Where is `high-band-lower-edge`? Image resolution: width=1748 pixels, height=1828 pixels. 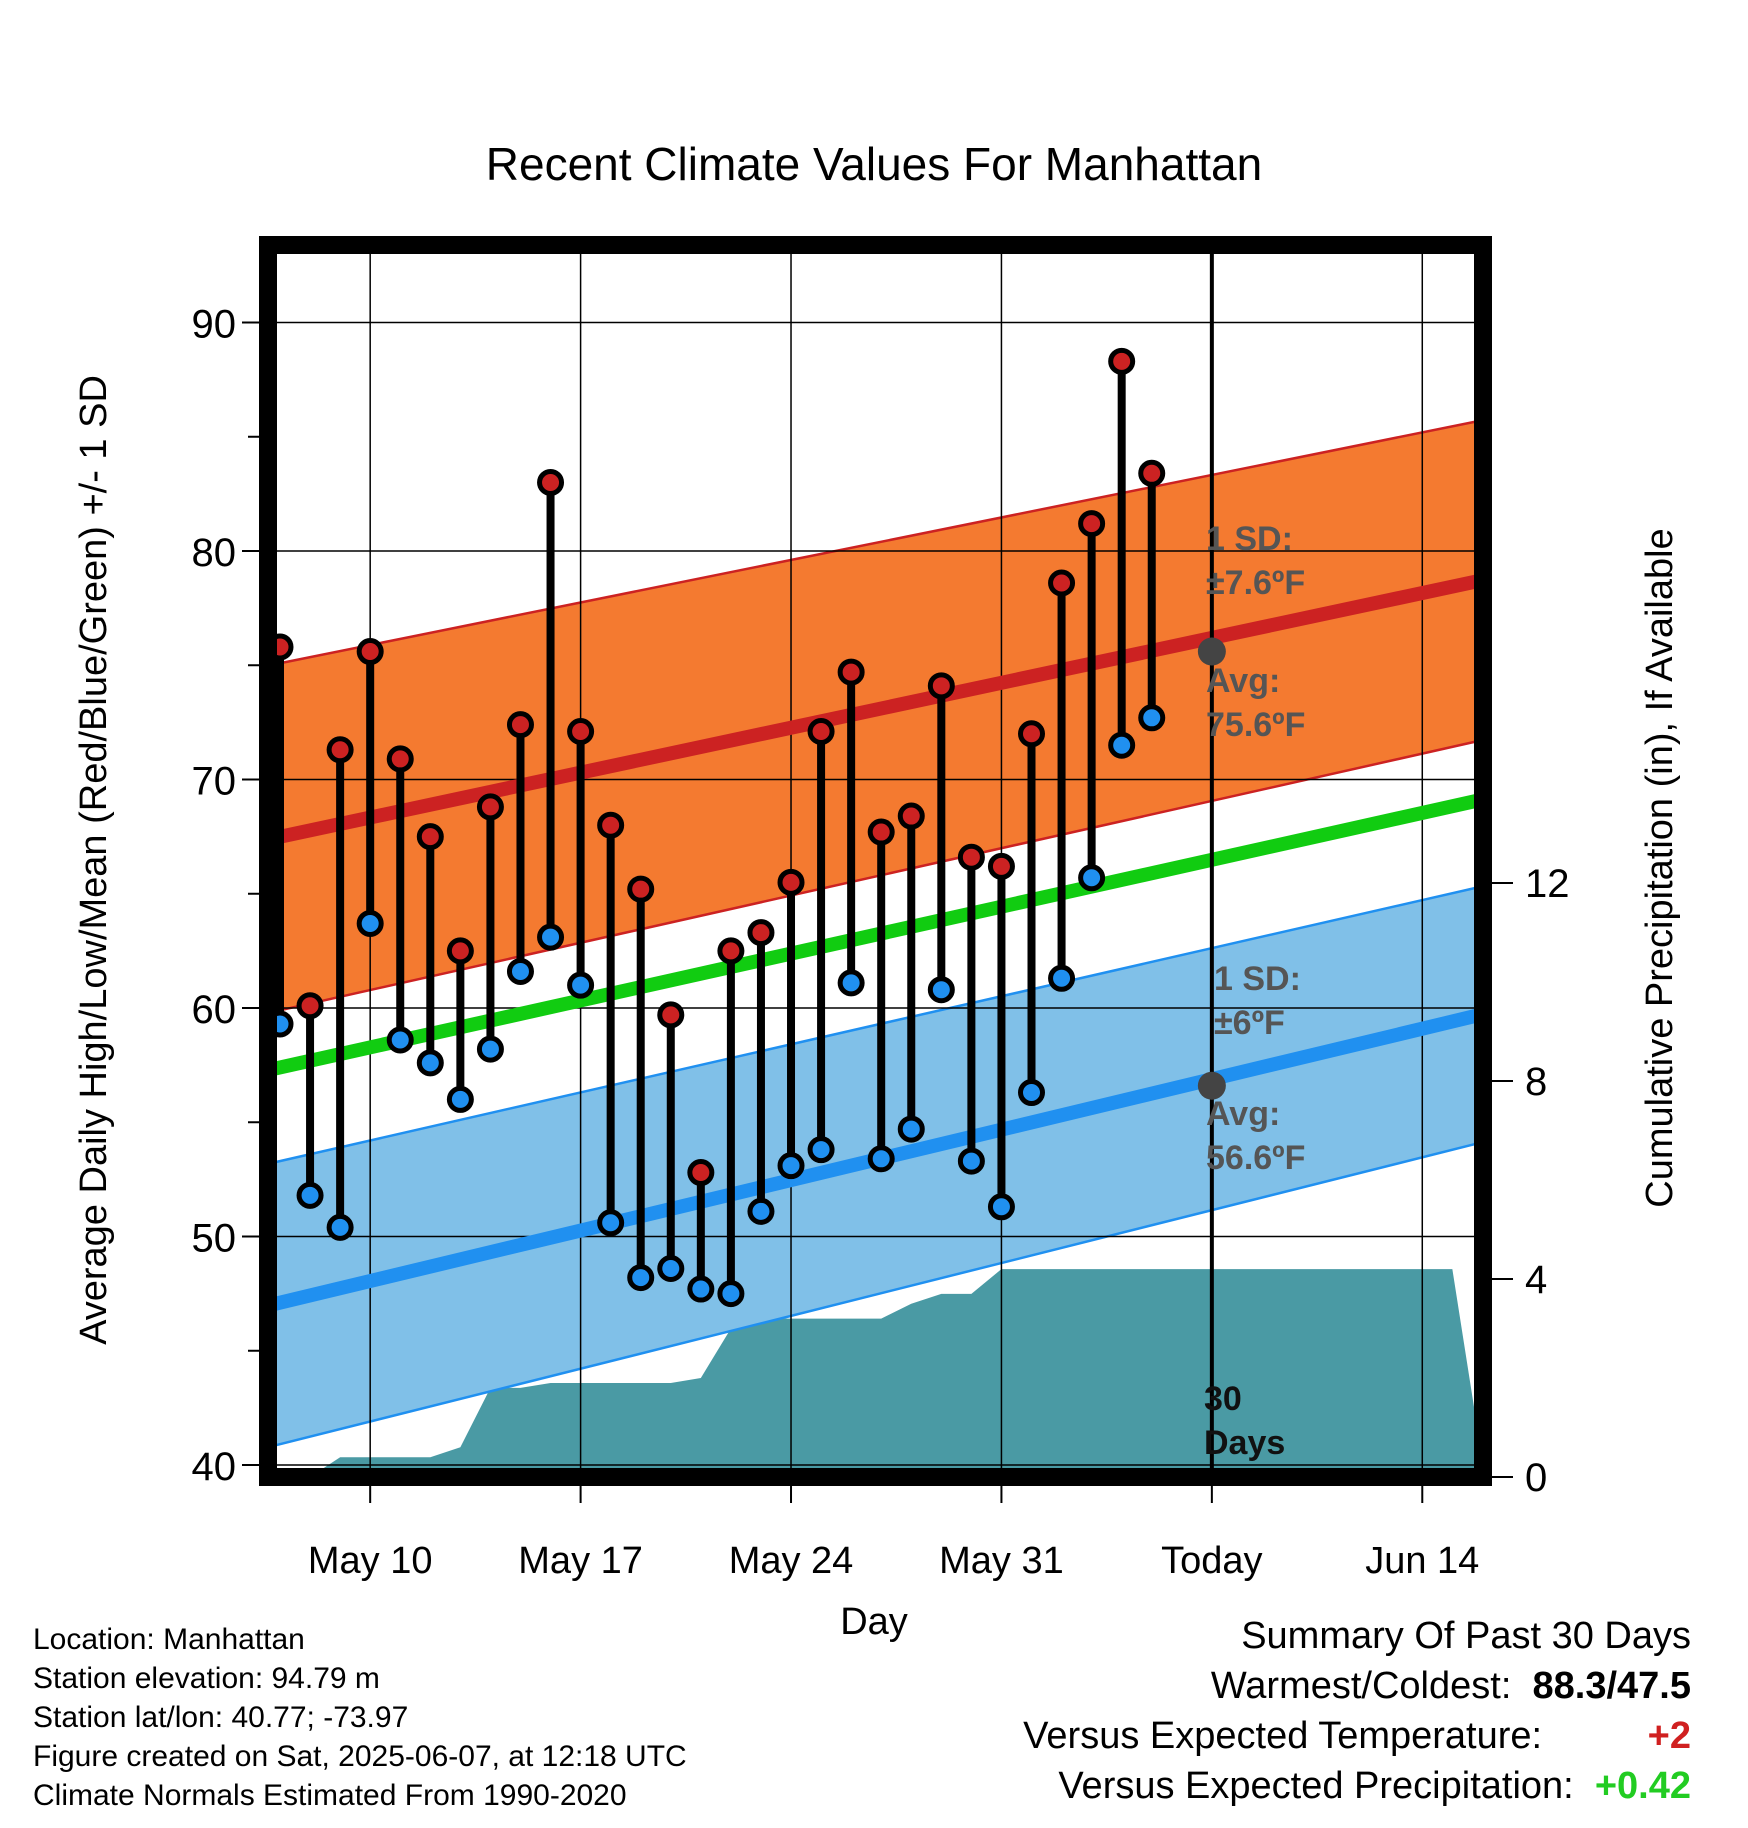 high-band-lower-edge is located at coordinates (875, 876).